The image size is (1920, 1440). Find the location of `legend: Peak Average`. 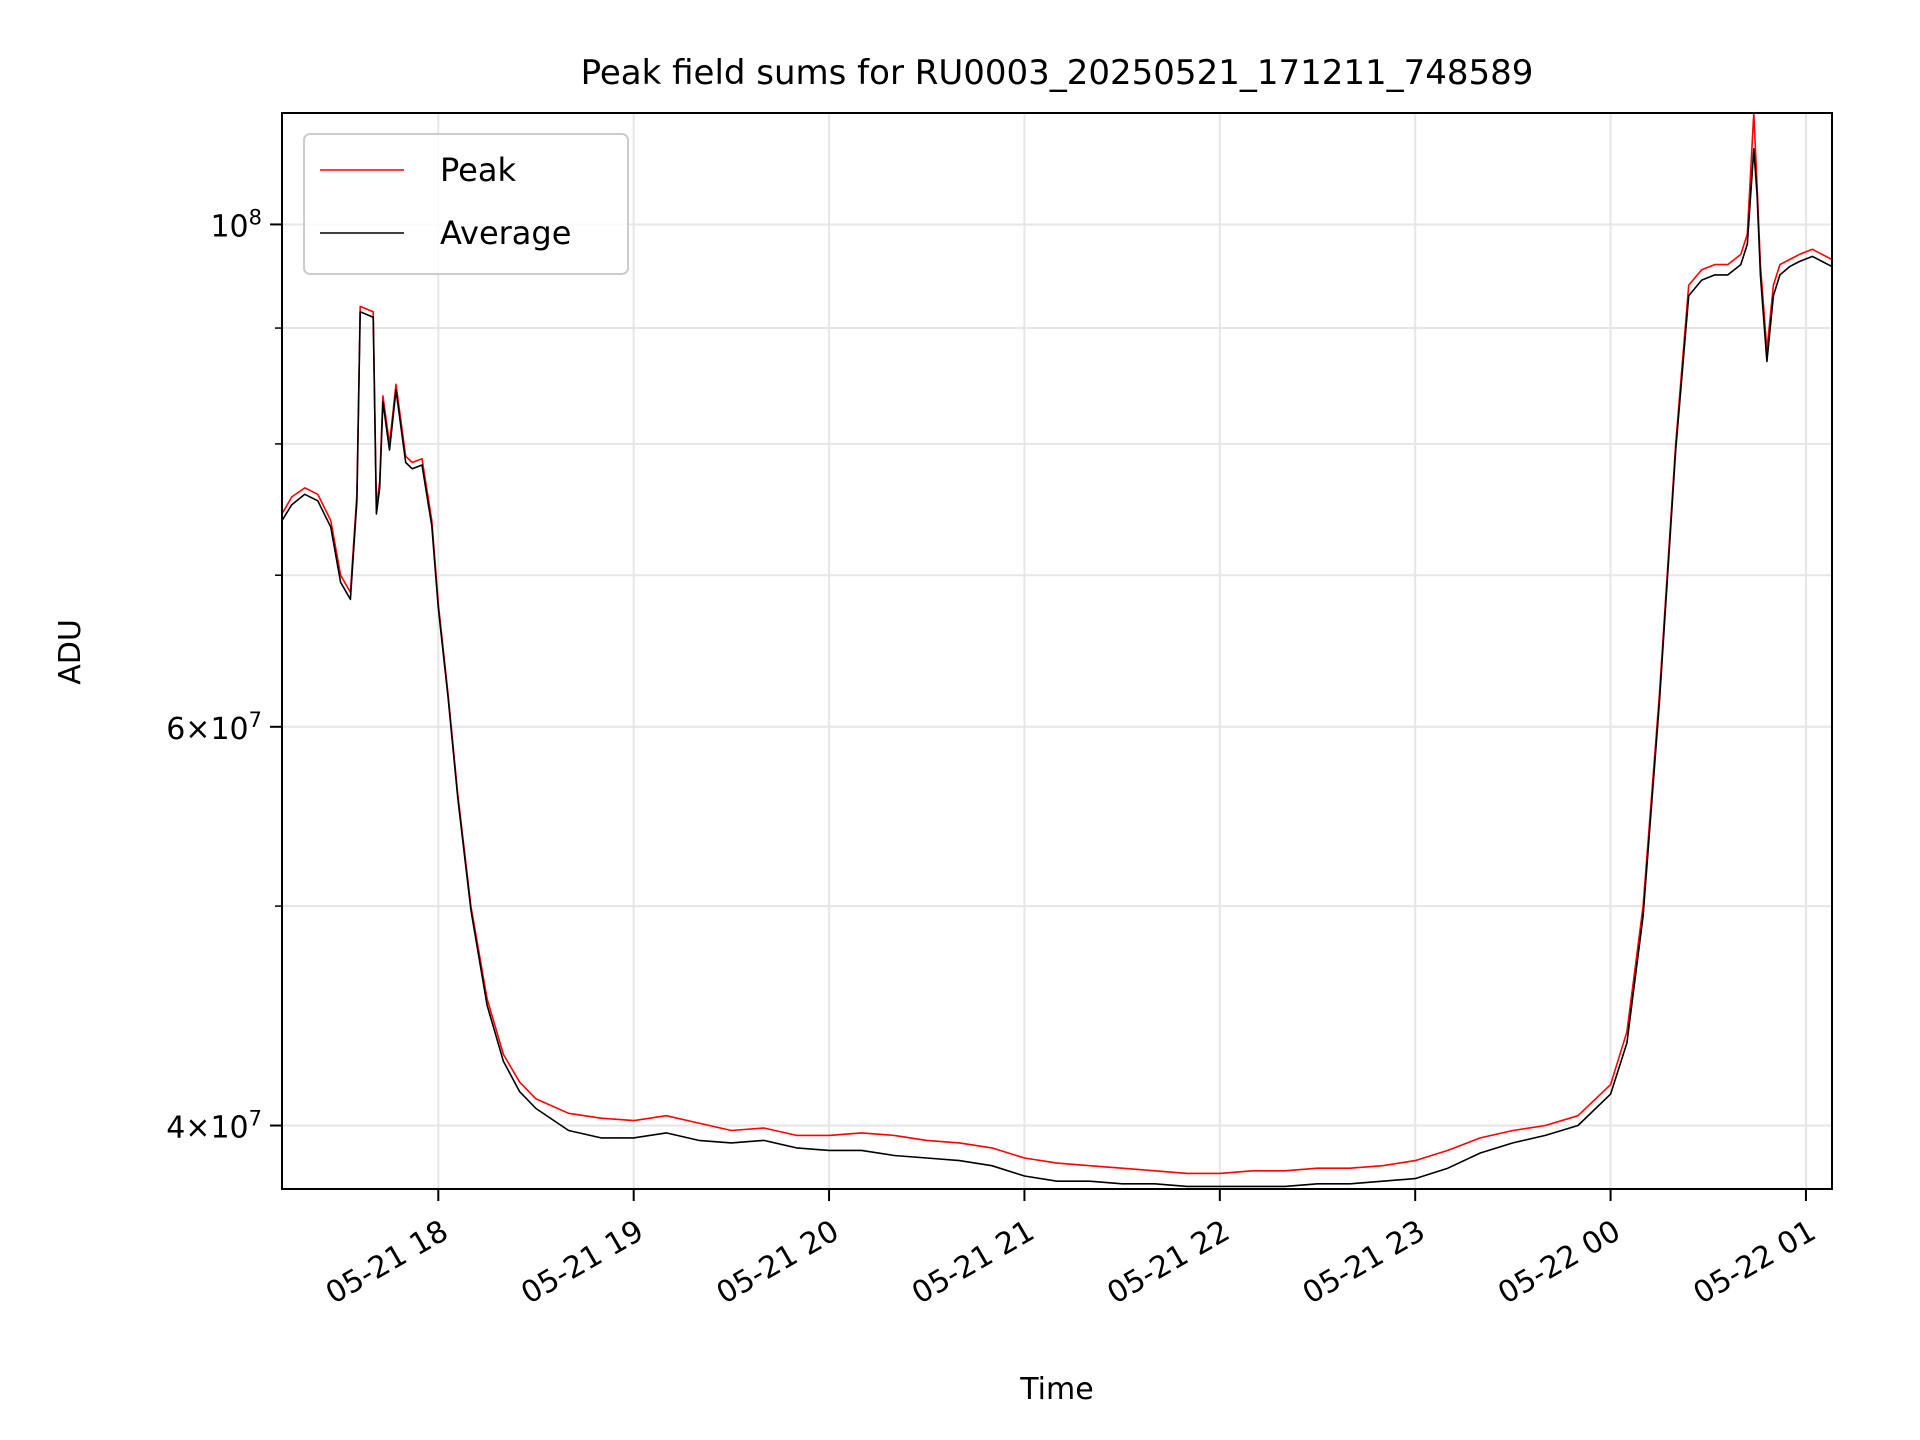

legend: Peak Average is located at coordinates (466, 204).